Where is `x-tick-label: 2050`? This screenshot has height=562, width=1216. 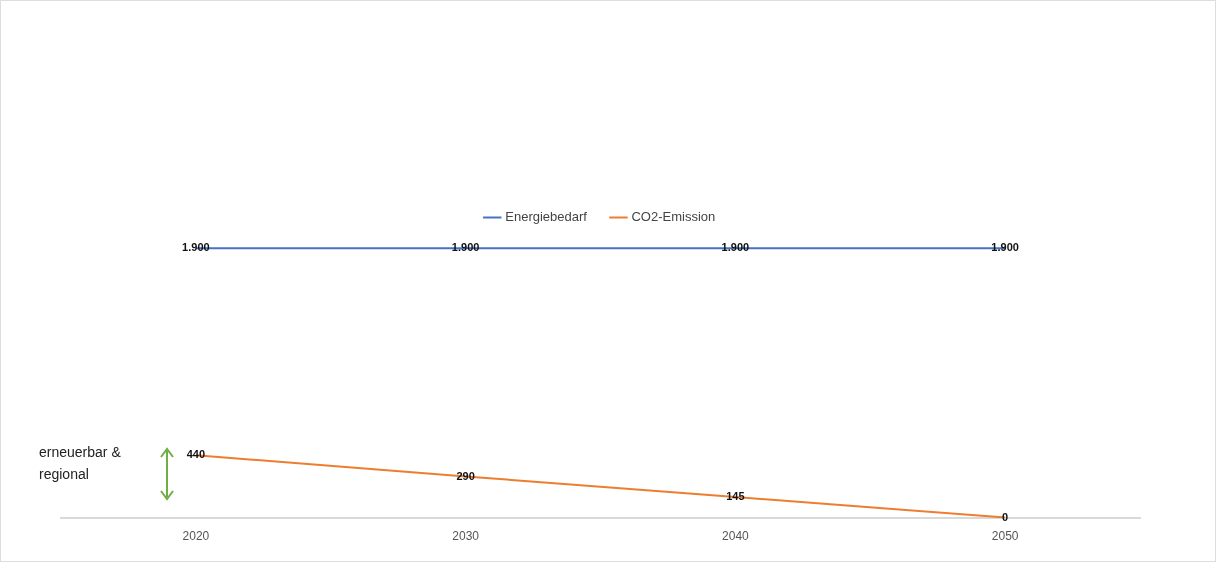
x-tick-label: 2050 is located at coordinates (1005, 536).